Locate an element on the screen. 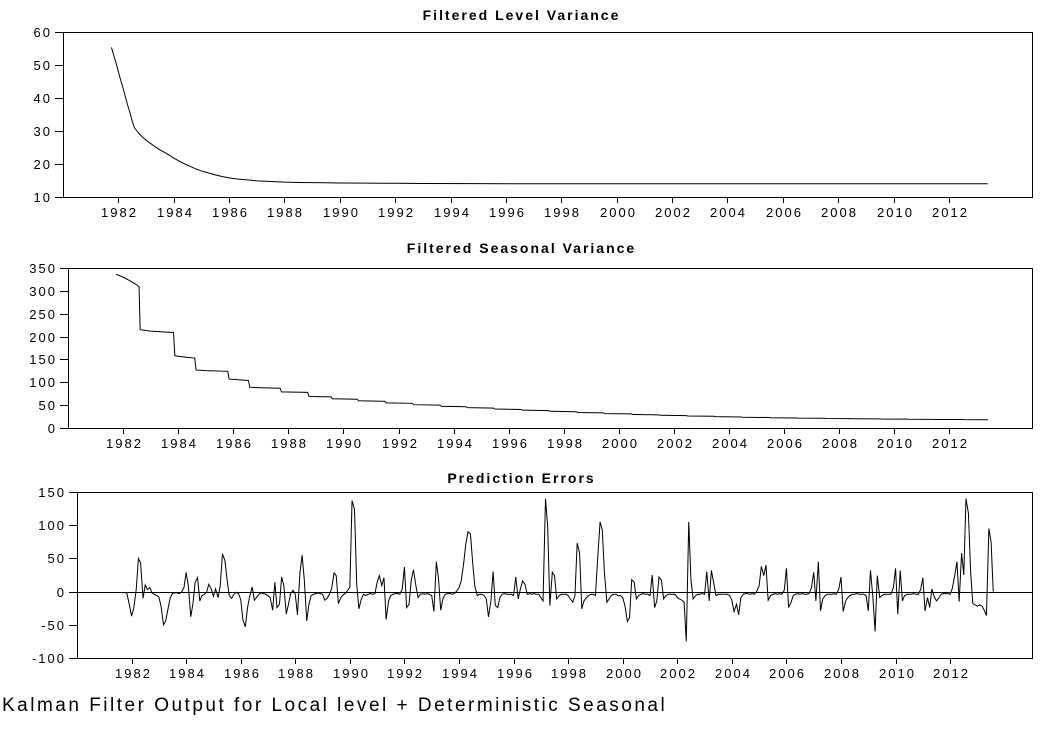  y-axis-tick-label: 20 is located at coordinates (43, 164).